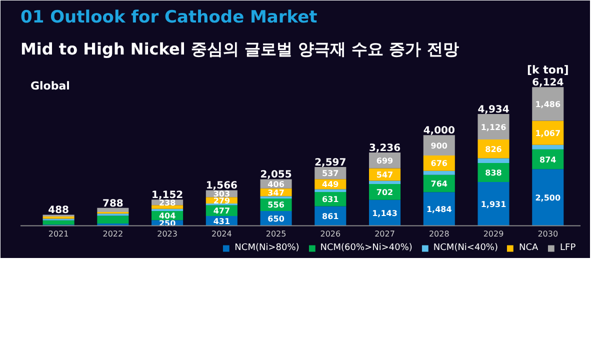 The width and height of the screenshot is (600, 355). What do you see at coordinates (276, 193) in the screenshot?
I see `data-label: 347` at bounding box center [276, 193].